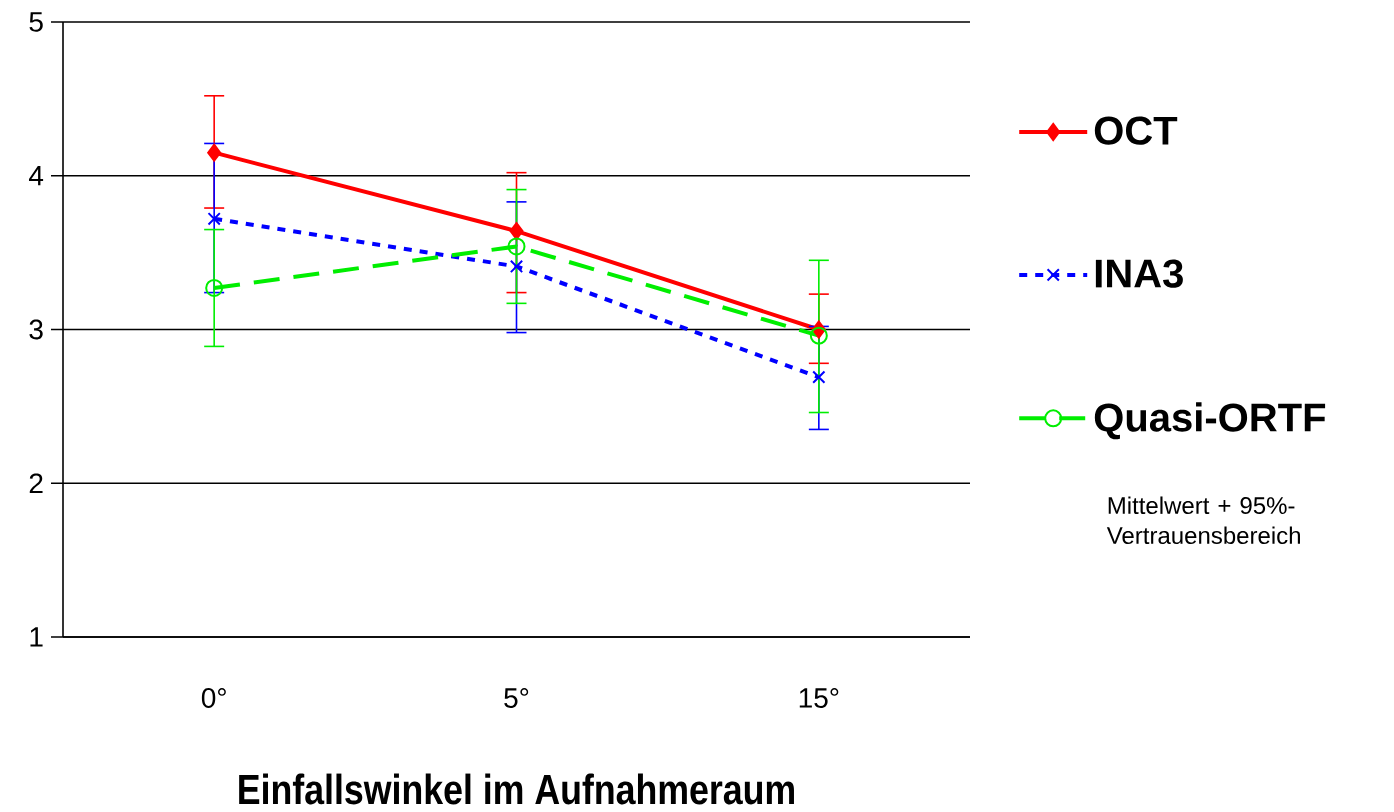  I want to click on y-tick-label: 4, so click(36, 176).